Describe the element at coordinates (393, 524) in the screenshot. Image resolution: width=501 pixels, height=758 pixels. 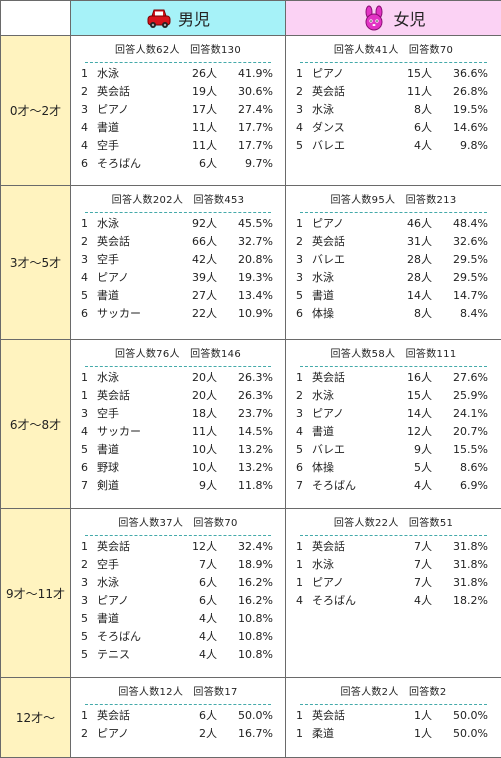
I see `response-summary: 回答人数22人 回答数51` at that location.